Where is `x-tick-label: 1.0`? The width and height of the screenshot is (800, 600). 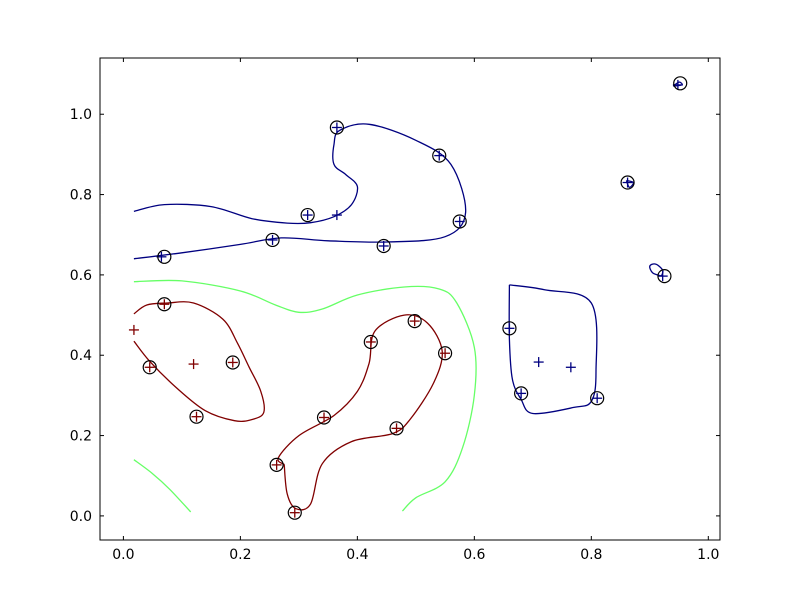 x-tick-label: 1.0 is located at coordinates (708, 555).